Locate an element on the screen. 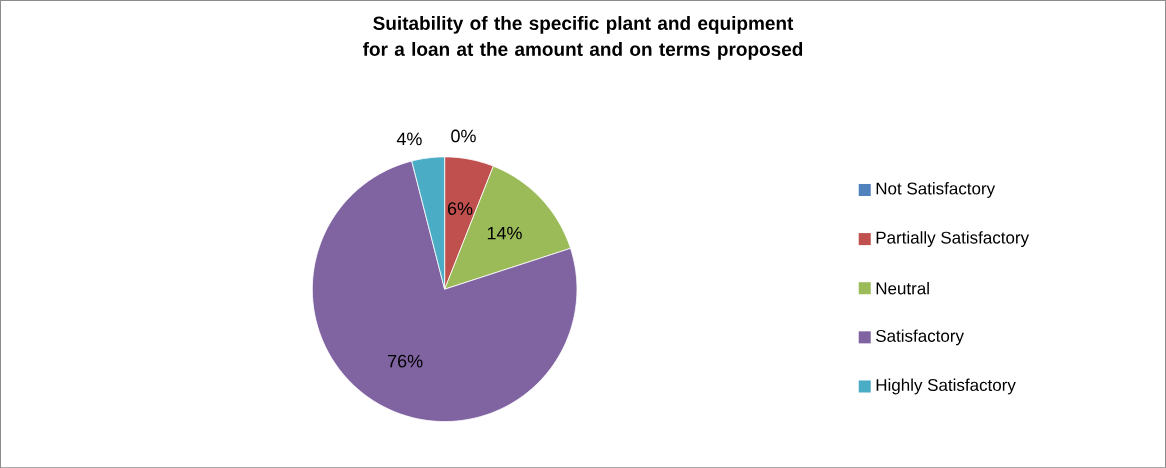  legend-label: Highly Satisfactory is located at coordinates (946, 386).